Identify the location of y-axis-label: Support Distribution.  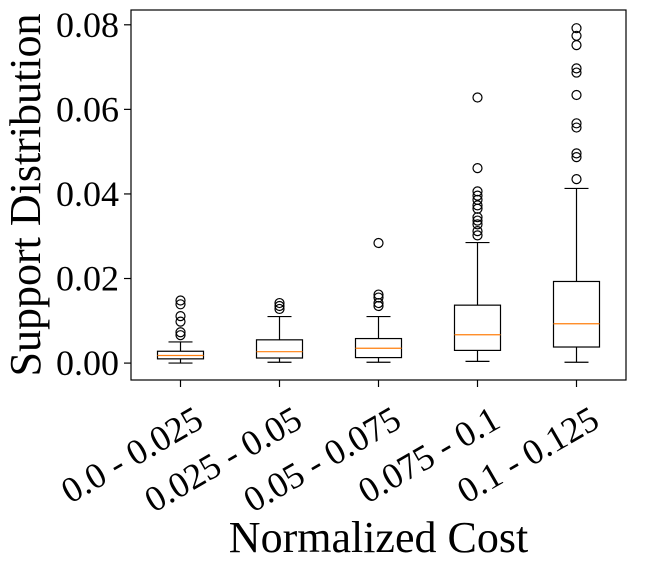
(25, 194).